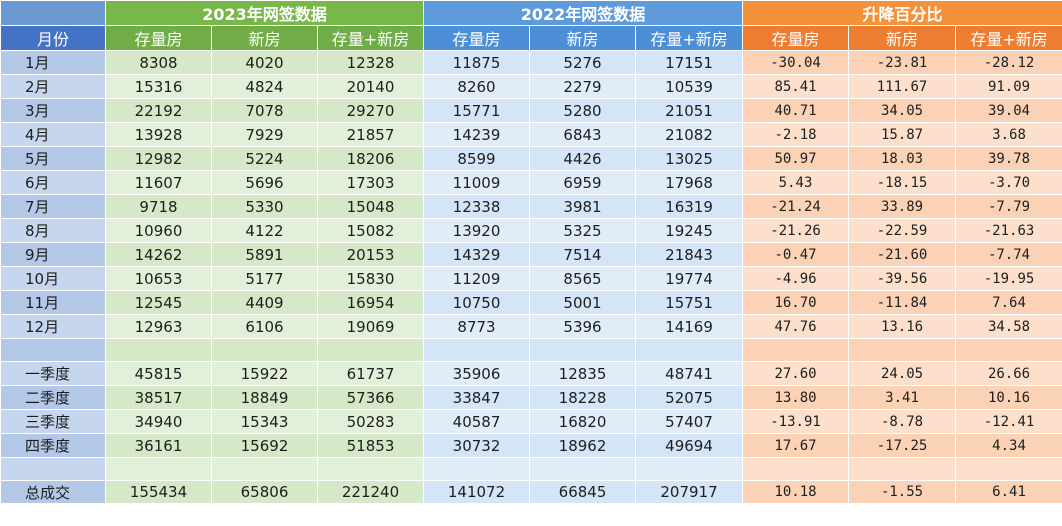 This screenshot has width=1062, height=526. What do you see at coordinates (689, 62) in the screenshot?
I see `cell-2022-total: 17151` at bounding box center [689, 62].